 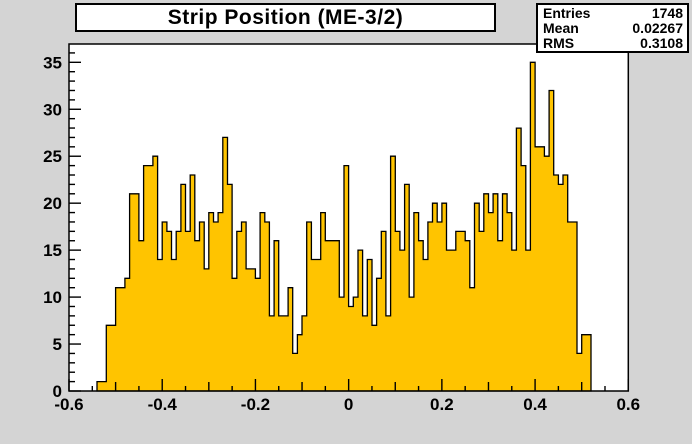 What do you see at coordinates (52, 109) in the screenshot?
I see `axis-tick-label: 30` at bounding box center [52, 109].